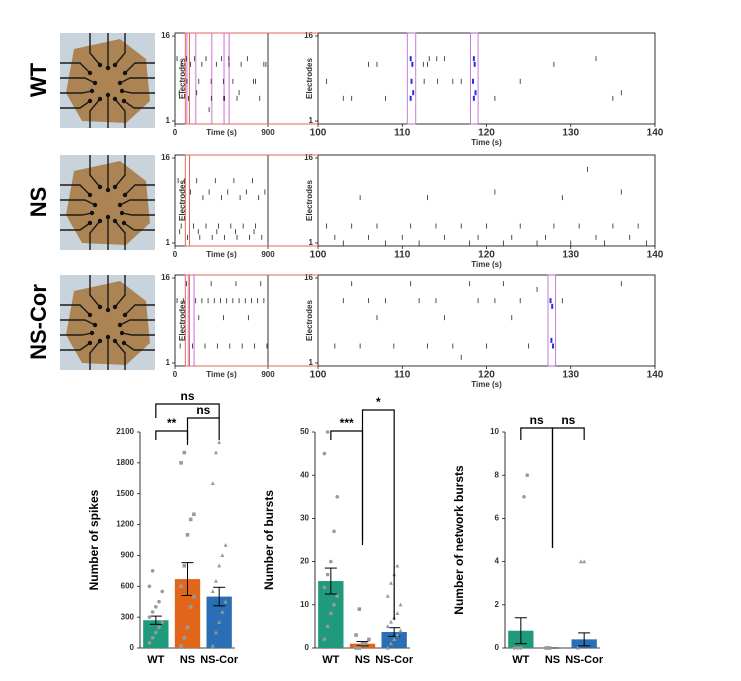  What do you see at coordinates (307, 647) in the screenshot?
I see `y-tick-label: 0` at bounding box center [307, 647].